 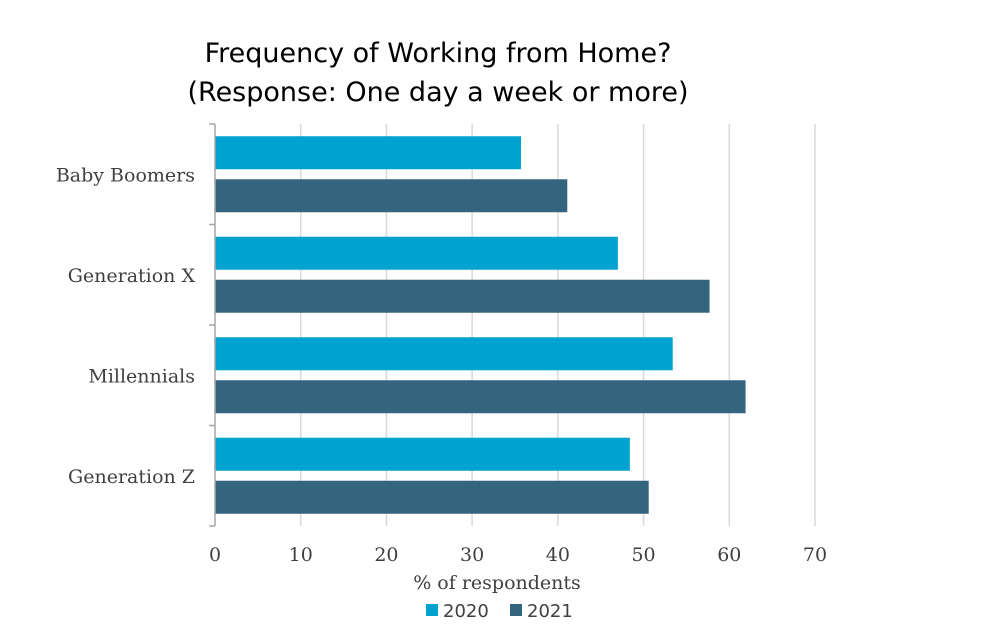 What do you see at coordinates (386, 555) in the screenshot?
I see `x-tick-label: 20` at bounding box center [386, 555].